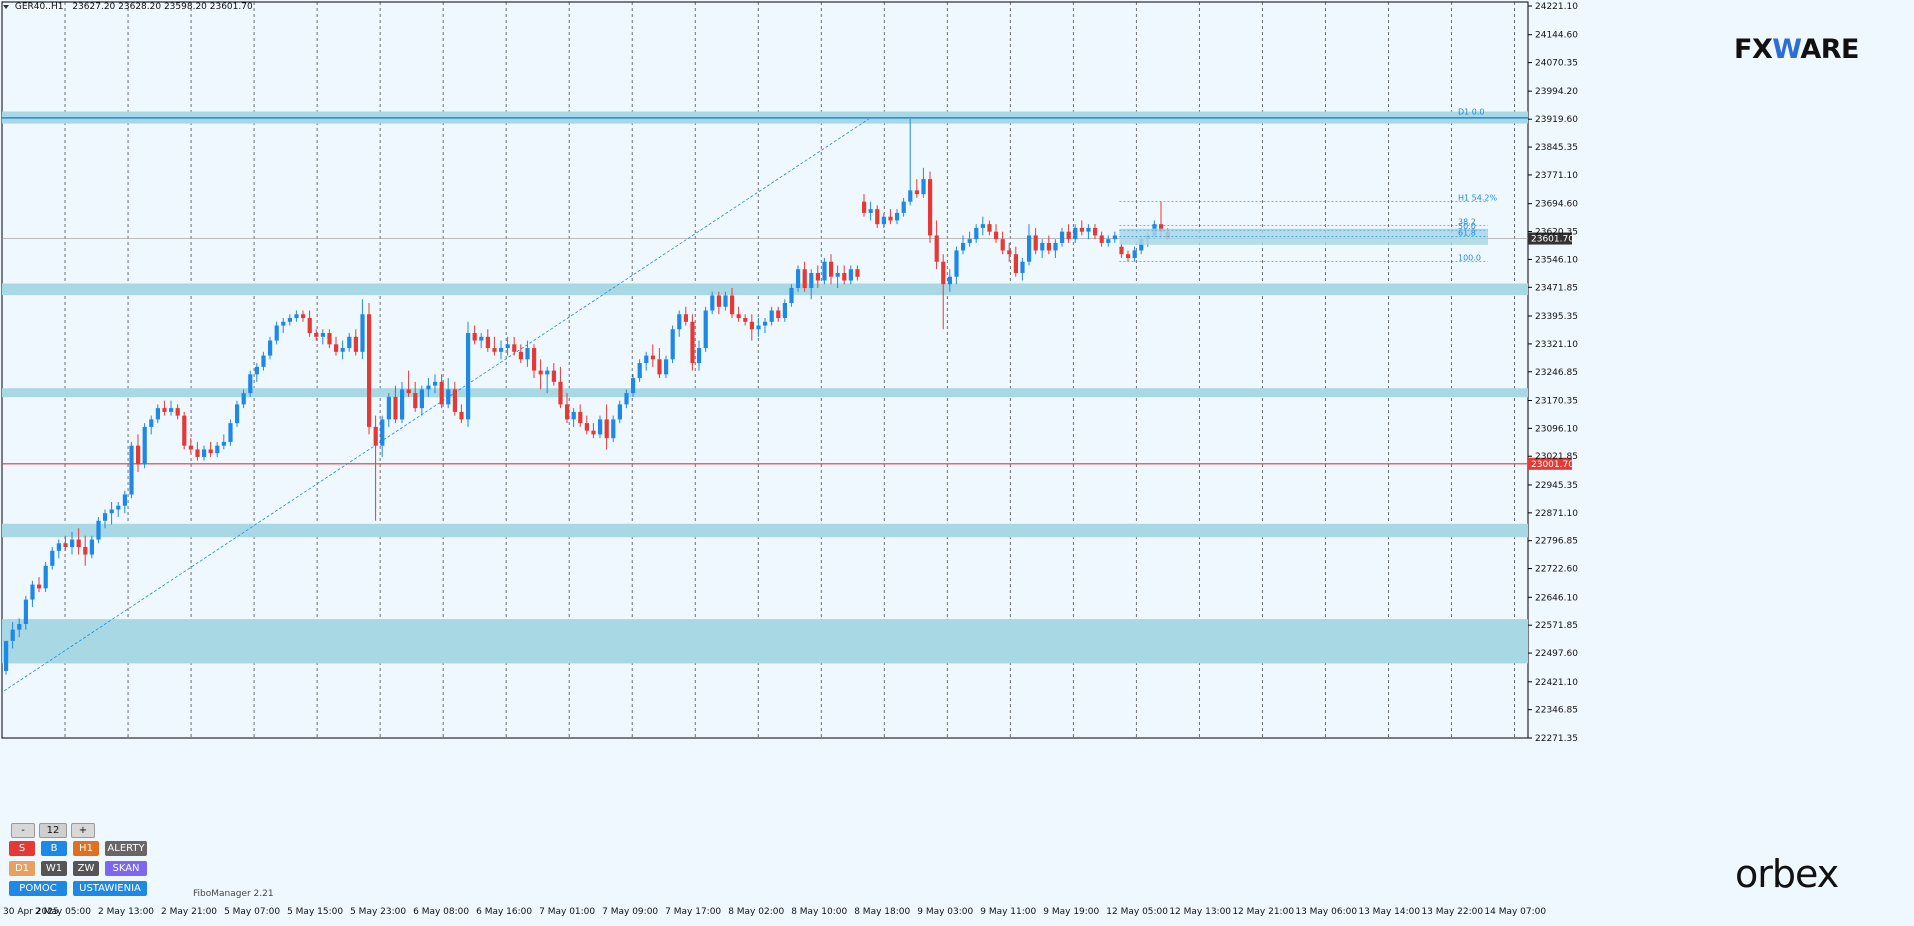 The image size is (1914, 926). I want to click on buy-button: B, so click(54, 848).